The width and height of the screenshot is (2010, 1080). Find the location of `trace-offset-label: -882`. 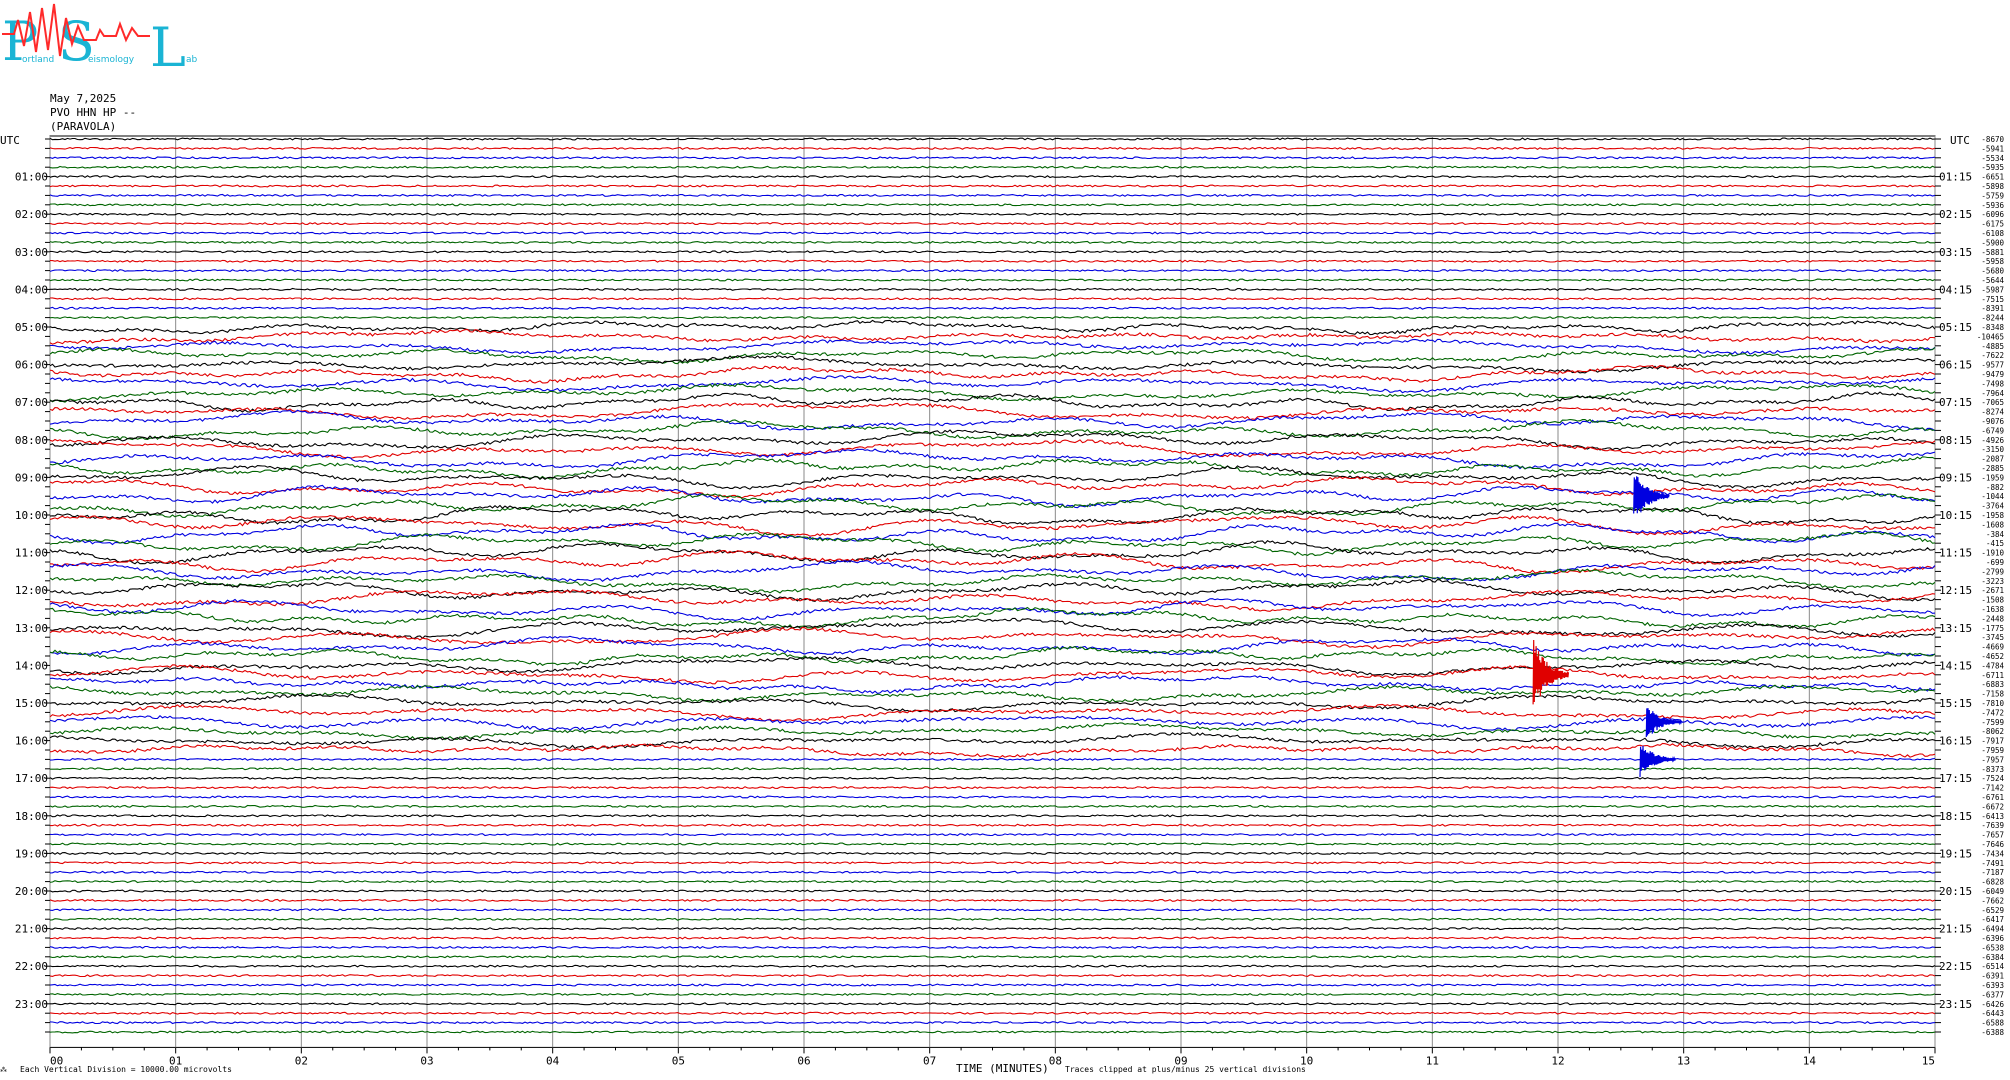

trace-offset-label: -882 is located at coordinates (1995, 487).